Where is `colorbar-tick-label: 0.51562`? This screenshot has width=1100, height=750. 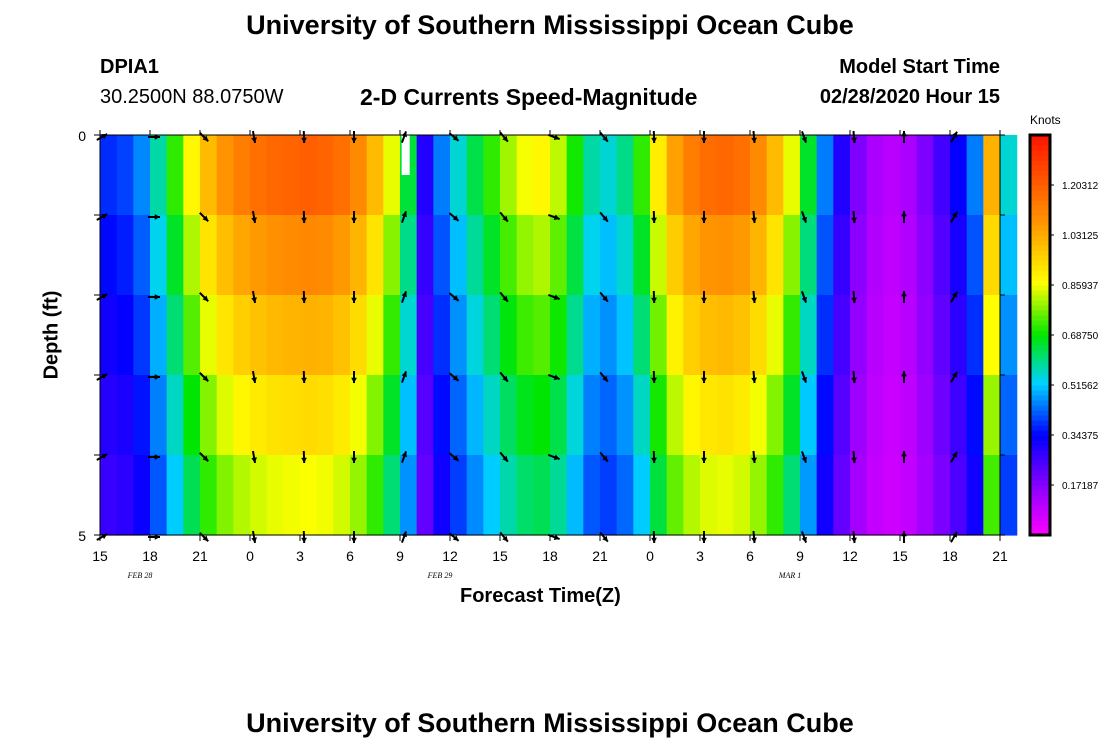
colorbar-tick-label: 0.51562 is located at coordinates (1080, 386).